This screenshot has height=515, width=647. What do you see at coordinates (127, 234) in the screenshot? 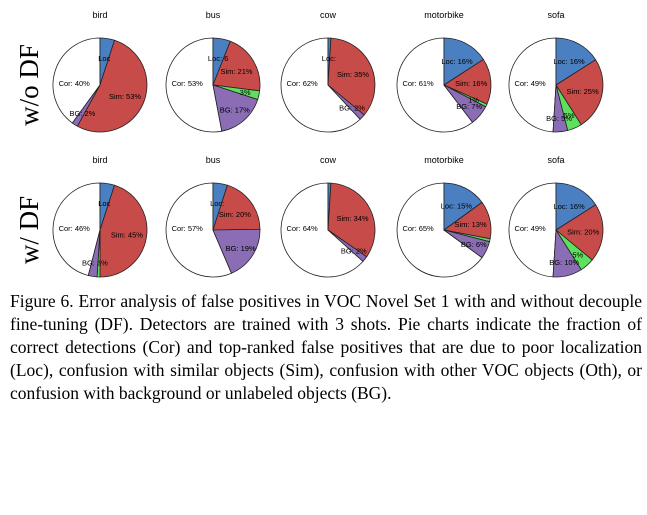
I see `slice-label-sim: Sim: 45%` at bounding box center [127, 234].